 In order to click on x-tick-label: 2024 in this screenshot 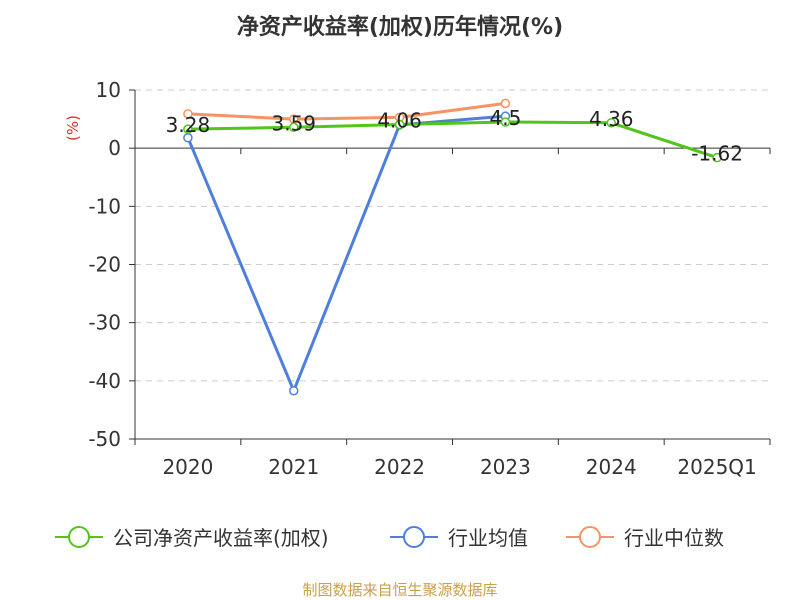, I will do `click(611, 467)`.